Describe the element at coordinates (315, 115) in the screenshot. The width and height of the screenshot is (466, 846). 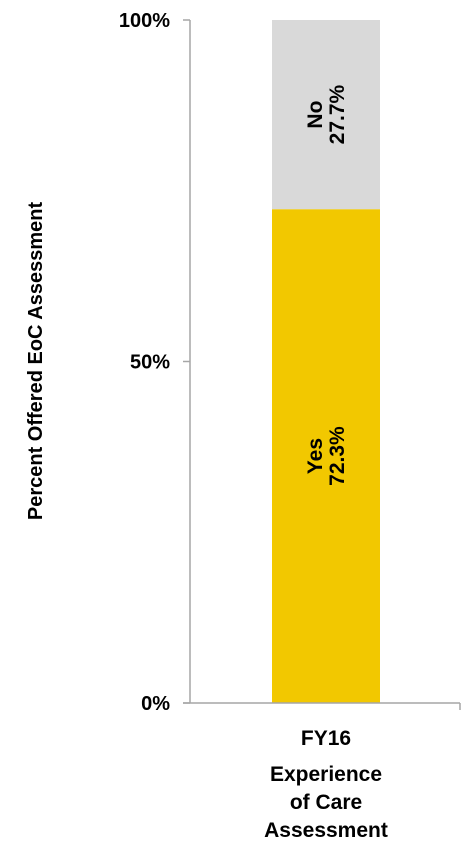
I see `bar-series-name-label: No` at that location.